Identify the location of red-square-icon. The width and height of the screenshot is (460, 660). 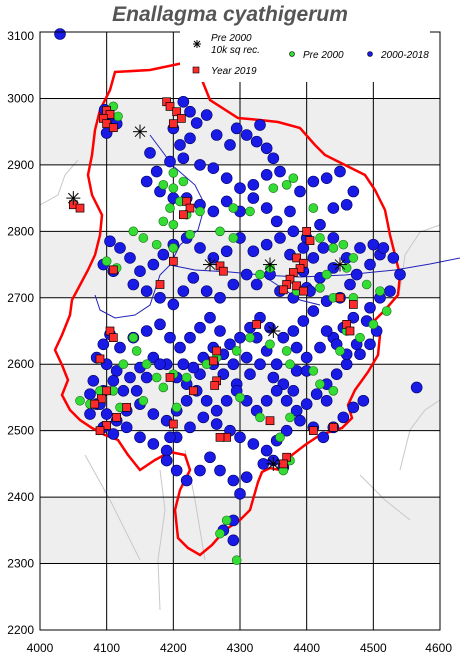
(196, 70).